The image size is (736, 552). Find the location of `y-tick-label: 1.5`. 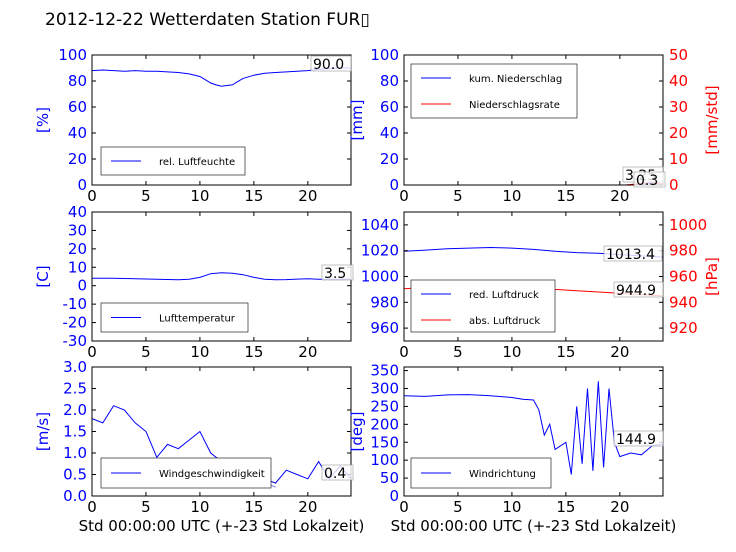

y-tick-label: 1.5 is located at coordinates (75, 432).